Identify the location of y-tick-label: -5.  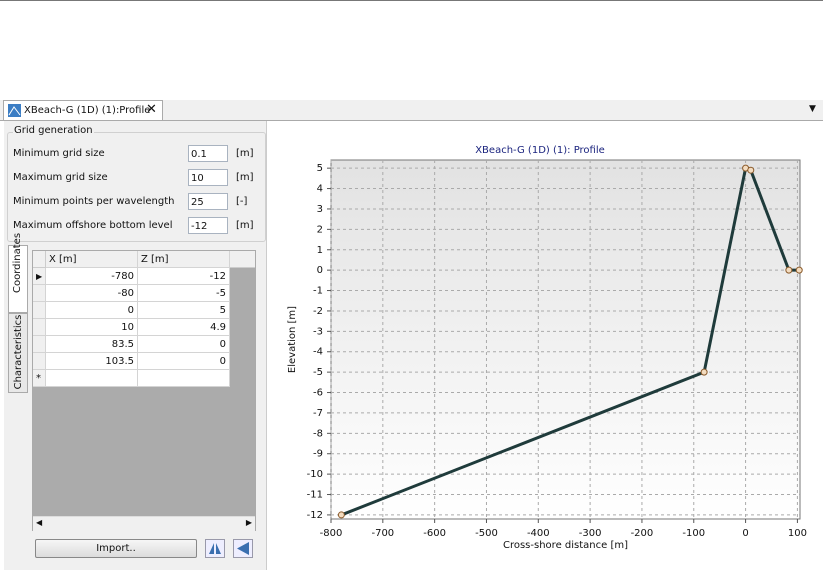
(318, 372).